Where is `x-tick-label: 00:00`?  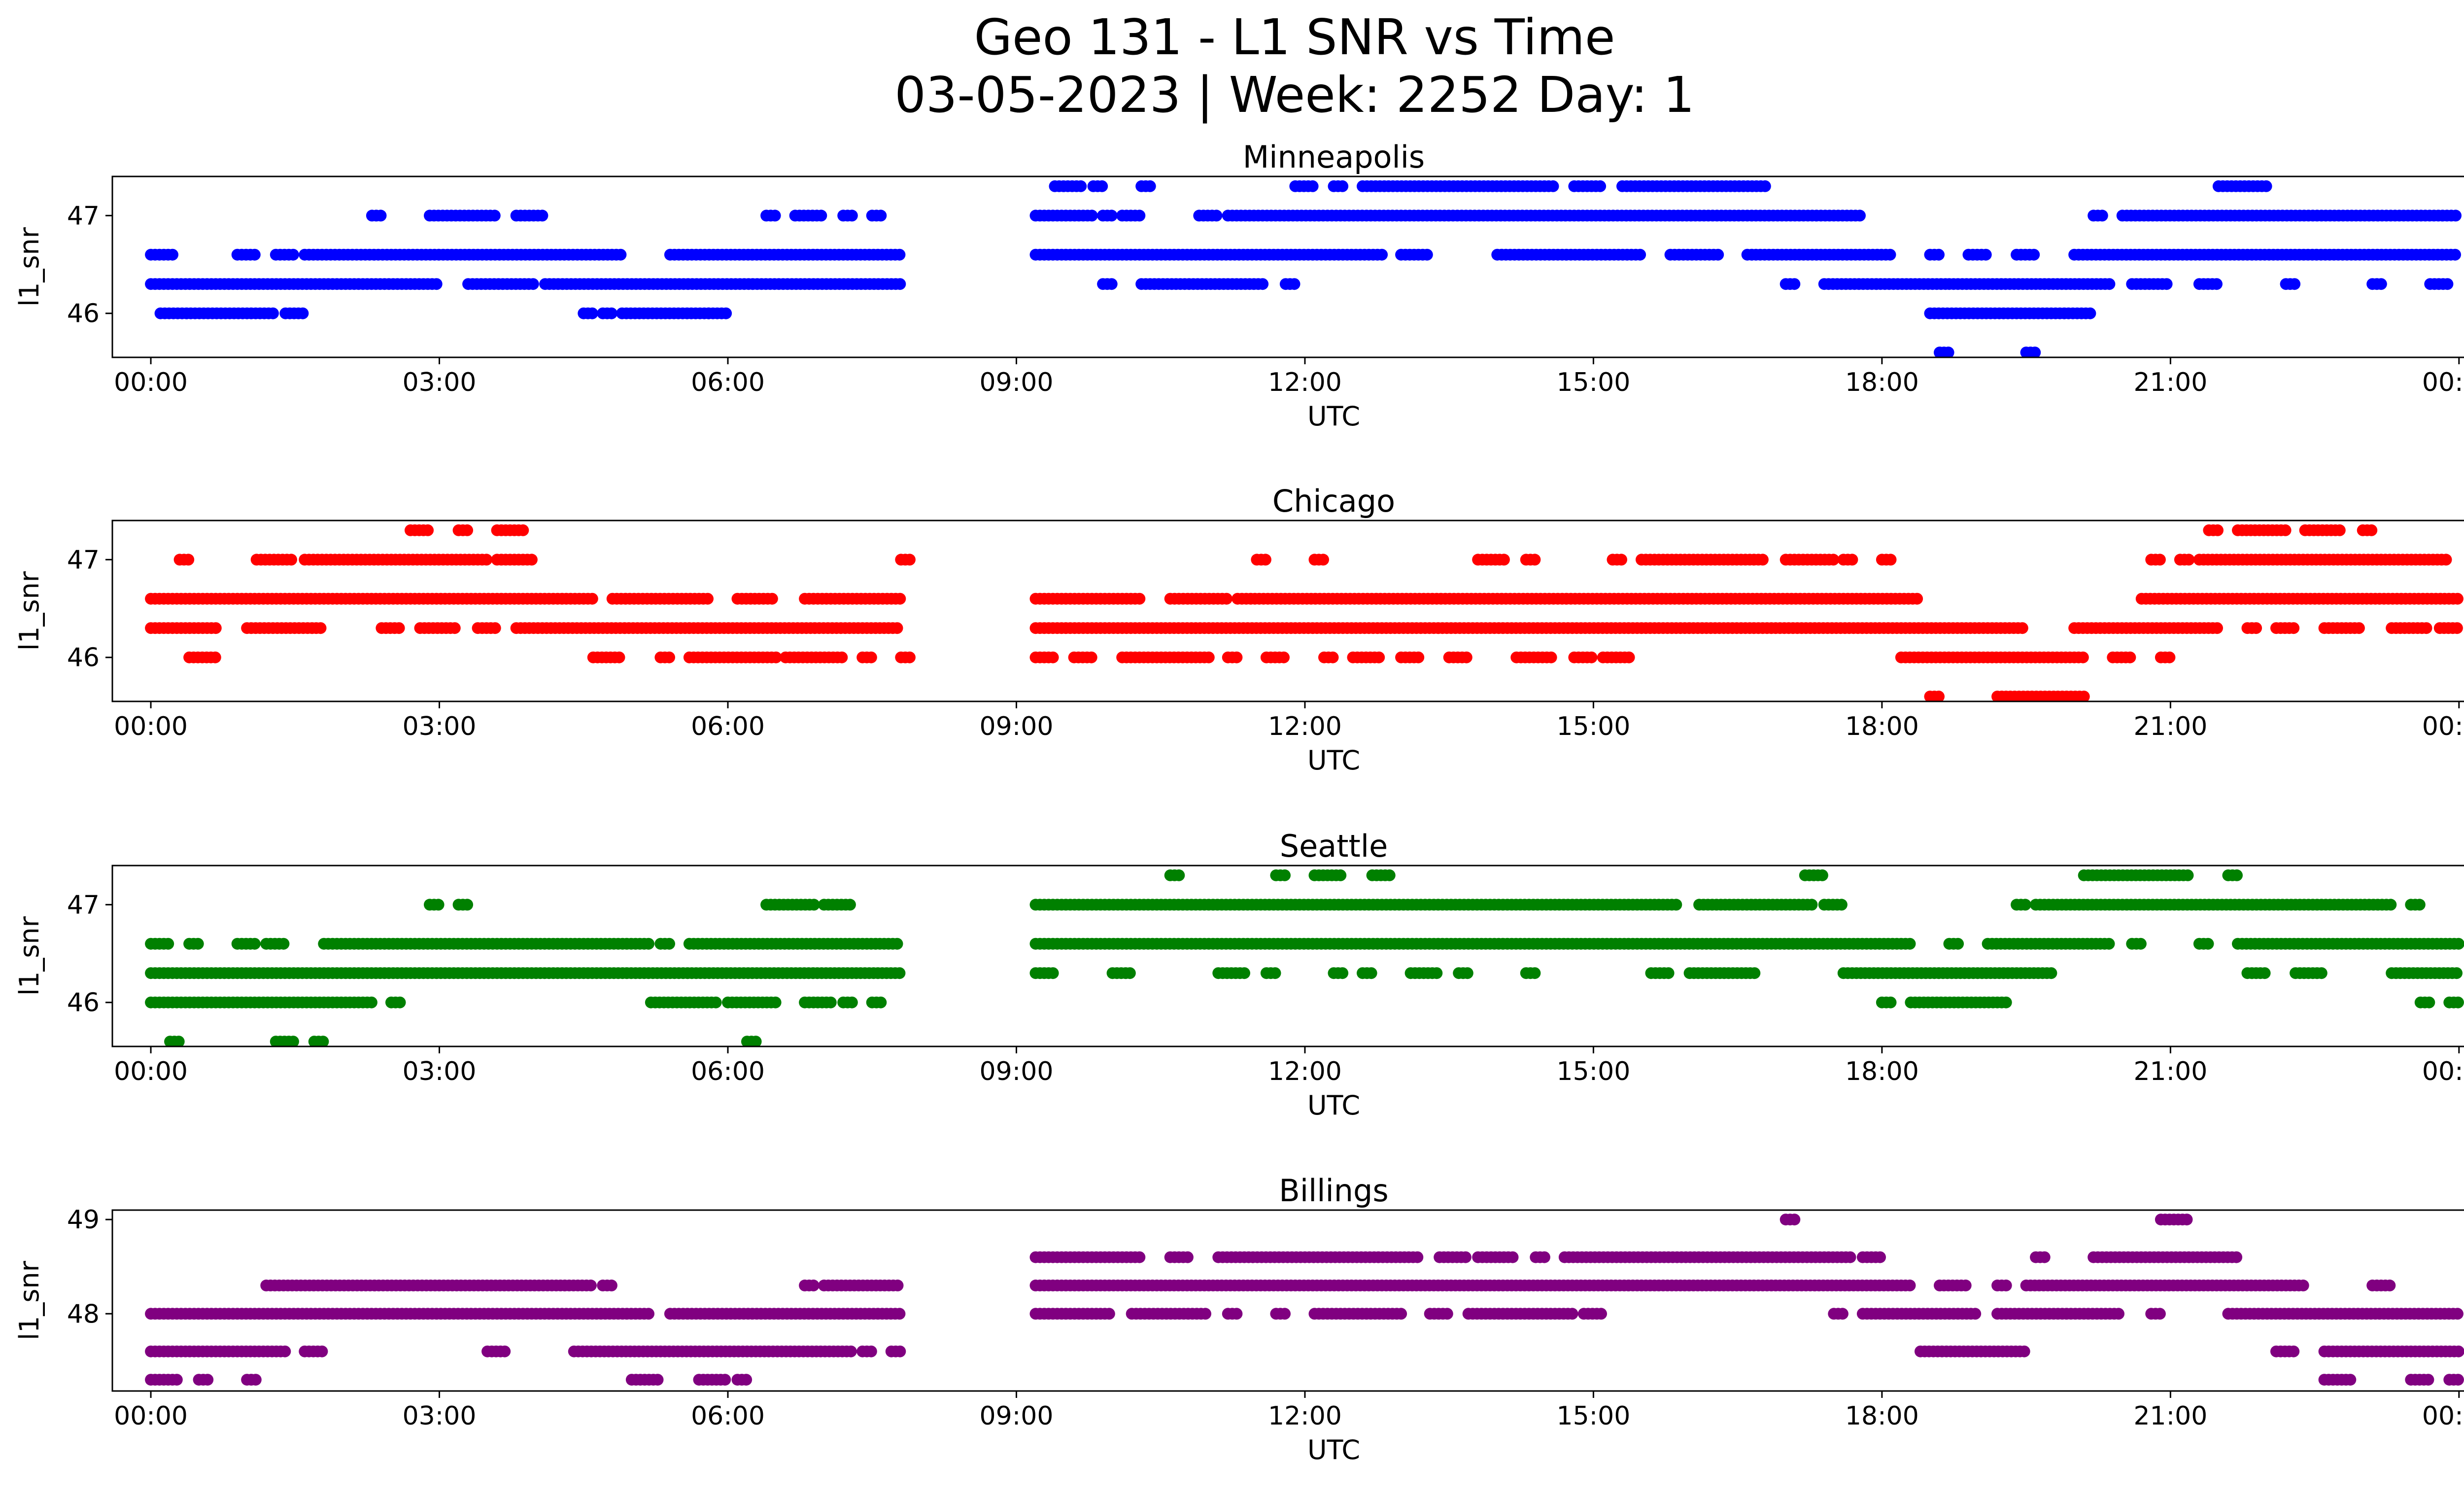
x-tick-label: 00:00 is located at coordinates (2443, 382).